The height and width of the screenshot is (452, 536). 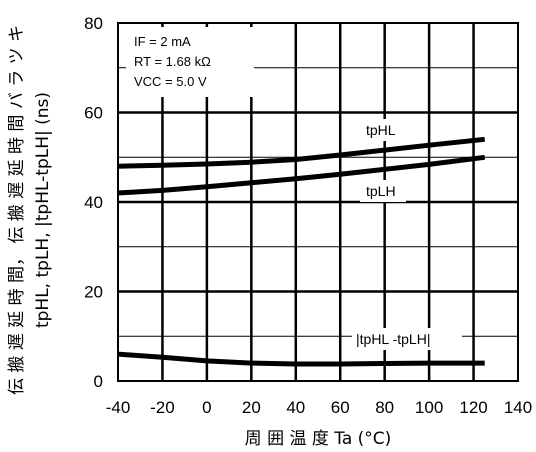 What do you see at coordinates (172, 61) in the screenshot?
I see `condition-rt: RT = 1.68 kΩ` at bounding box center [172, 61].